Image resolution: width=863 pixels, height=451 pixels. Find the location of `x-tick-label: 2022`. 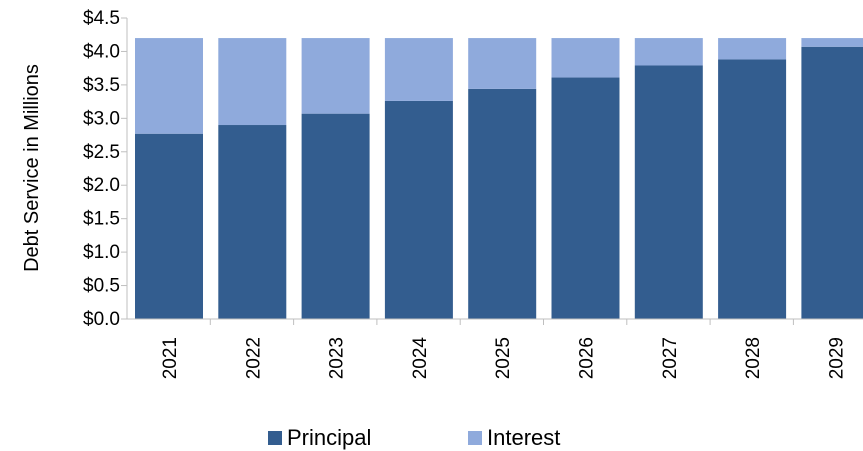

x-tick-label: 2022 is located at coordinates (253, 358).